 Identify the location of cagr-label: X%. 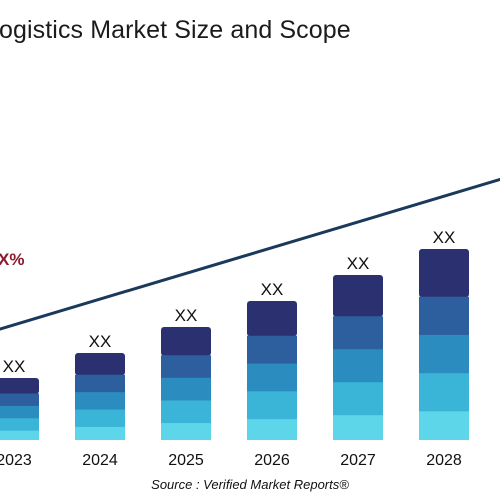
(12, 259).